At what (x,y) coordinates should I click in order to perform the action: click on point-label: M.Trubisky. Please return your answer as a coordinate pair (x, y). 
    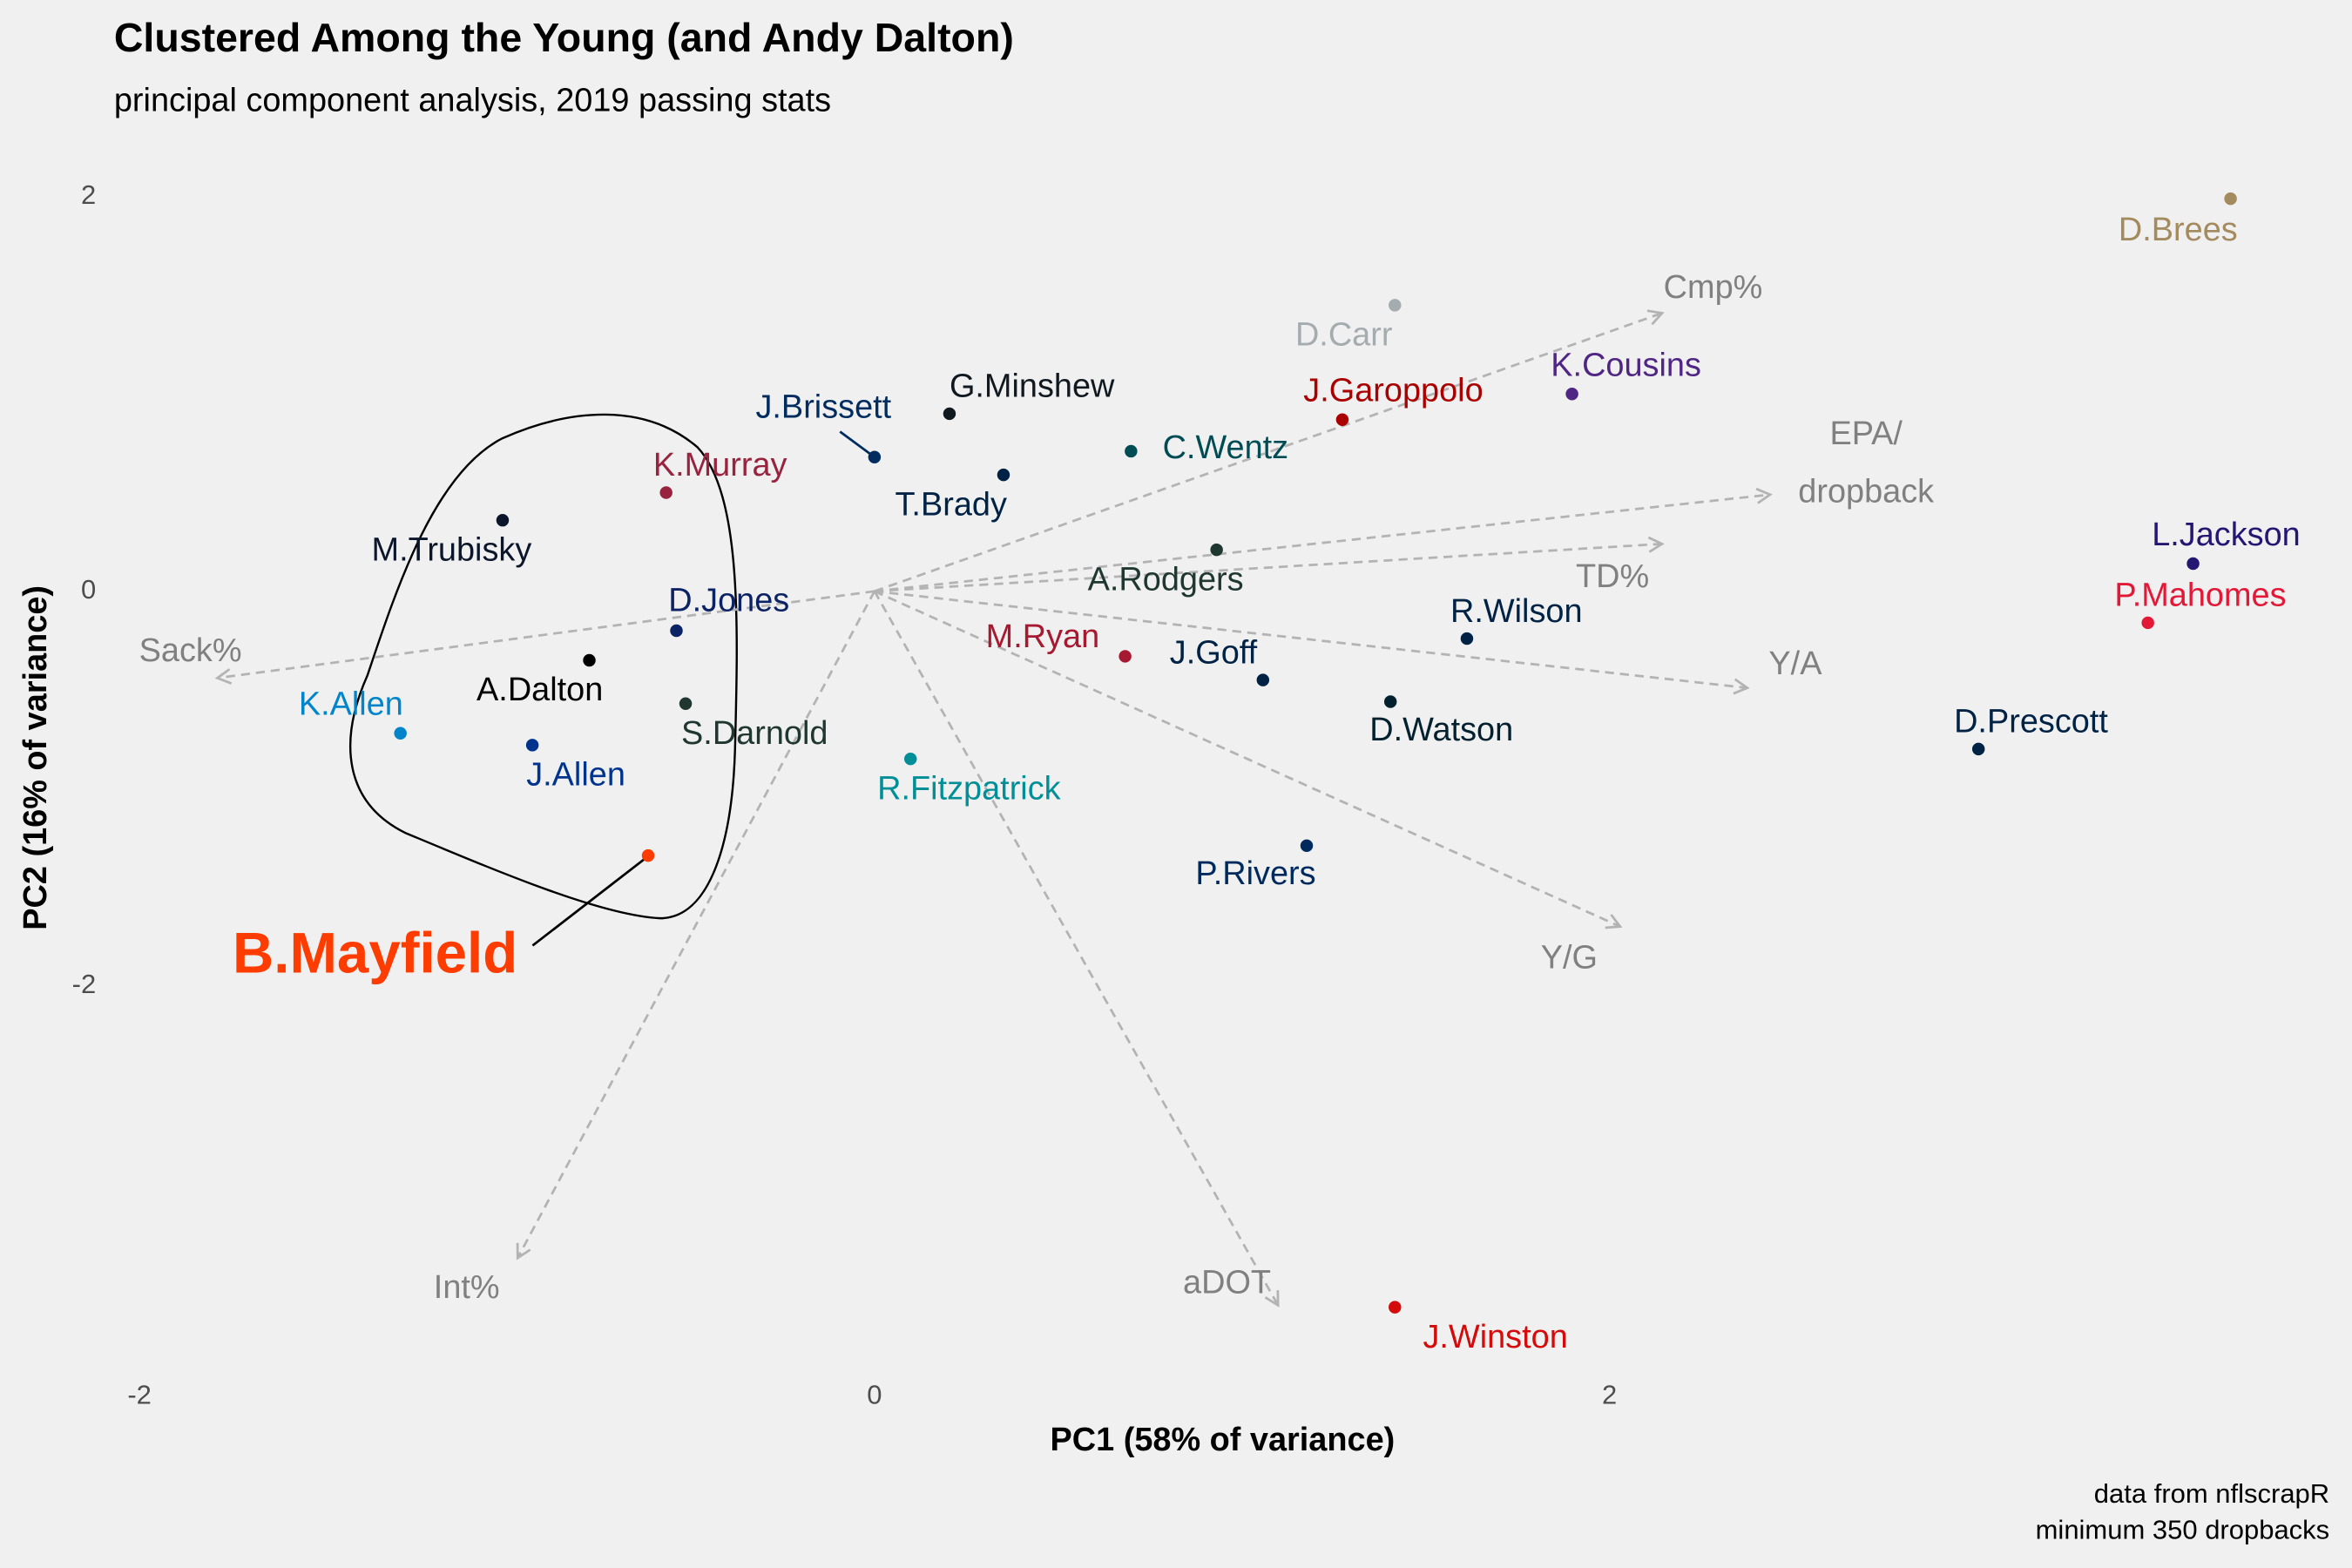
    Looking at the image, I should click on (452, 549).